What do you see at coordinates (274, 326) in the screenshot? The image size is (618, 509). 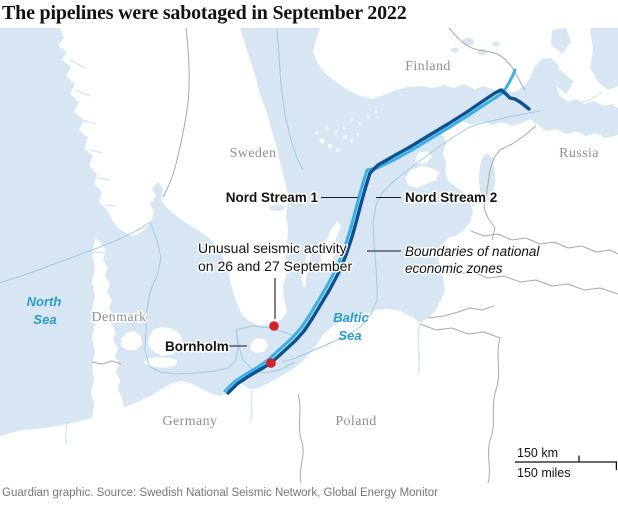 I see `seismic-marker-north` at bounding box center [274, 326].